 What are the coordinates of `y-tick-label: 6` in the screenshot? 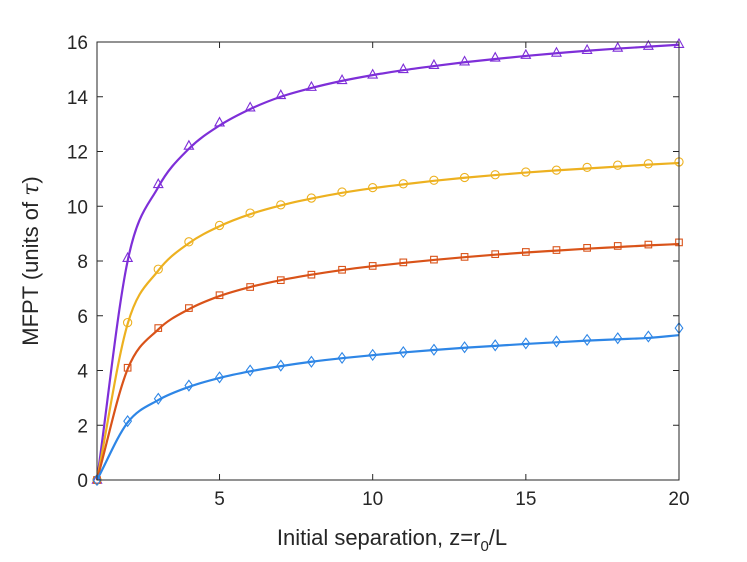 It's located at (82, 317).